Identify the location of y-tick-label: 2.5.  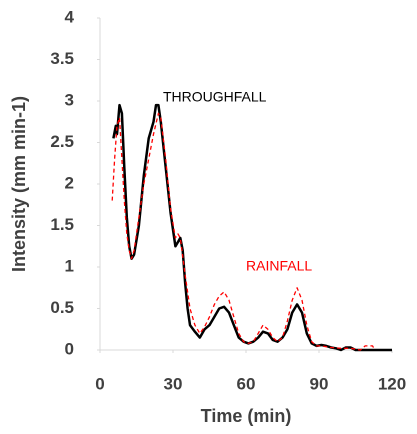
(62, 141).